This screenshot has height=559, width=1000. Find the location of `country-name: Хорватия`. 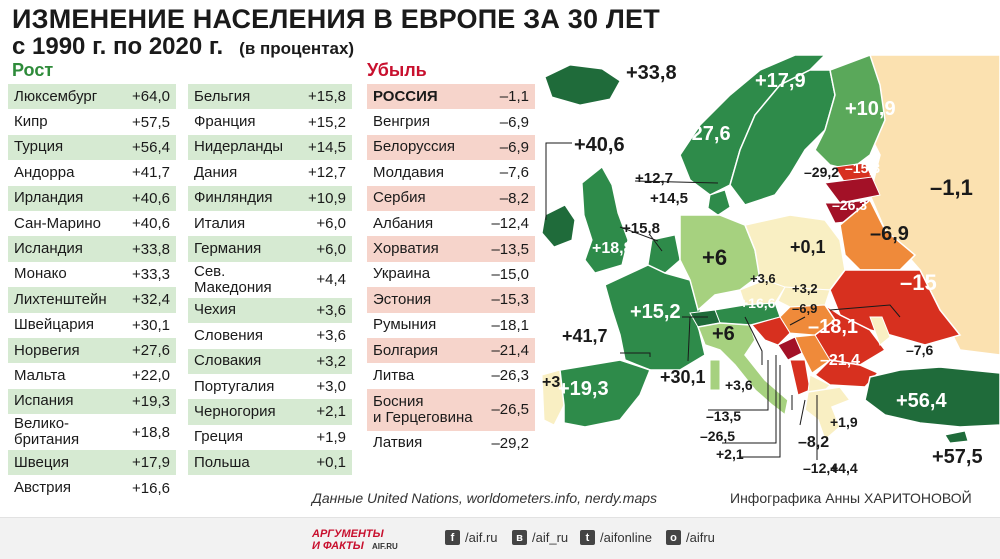

country-name: Хорватия is located at coordinates (406, 249).